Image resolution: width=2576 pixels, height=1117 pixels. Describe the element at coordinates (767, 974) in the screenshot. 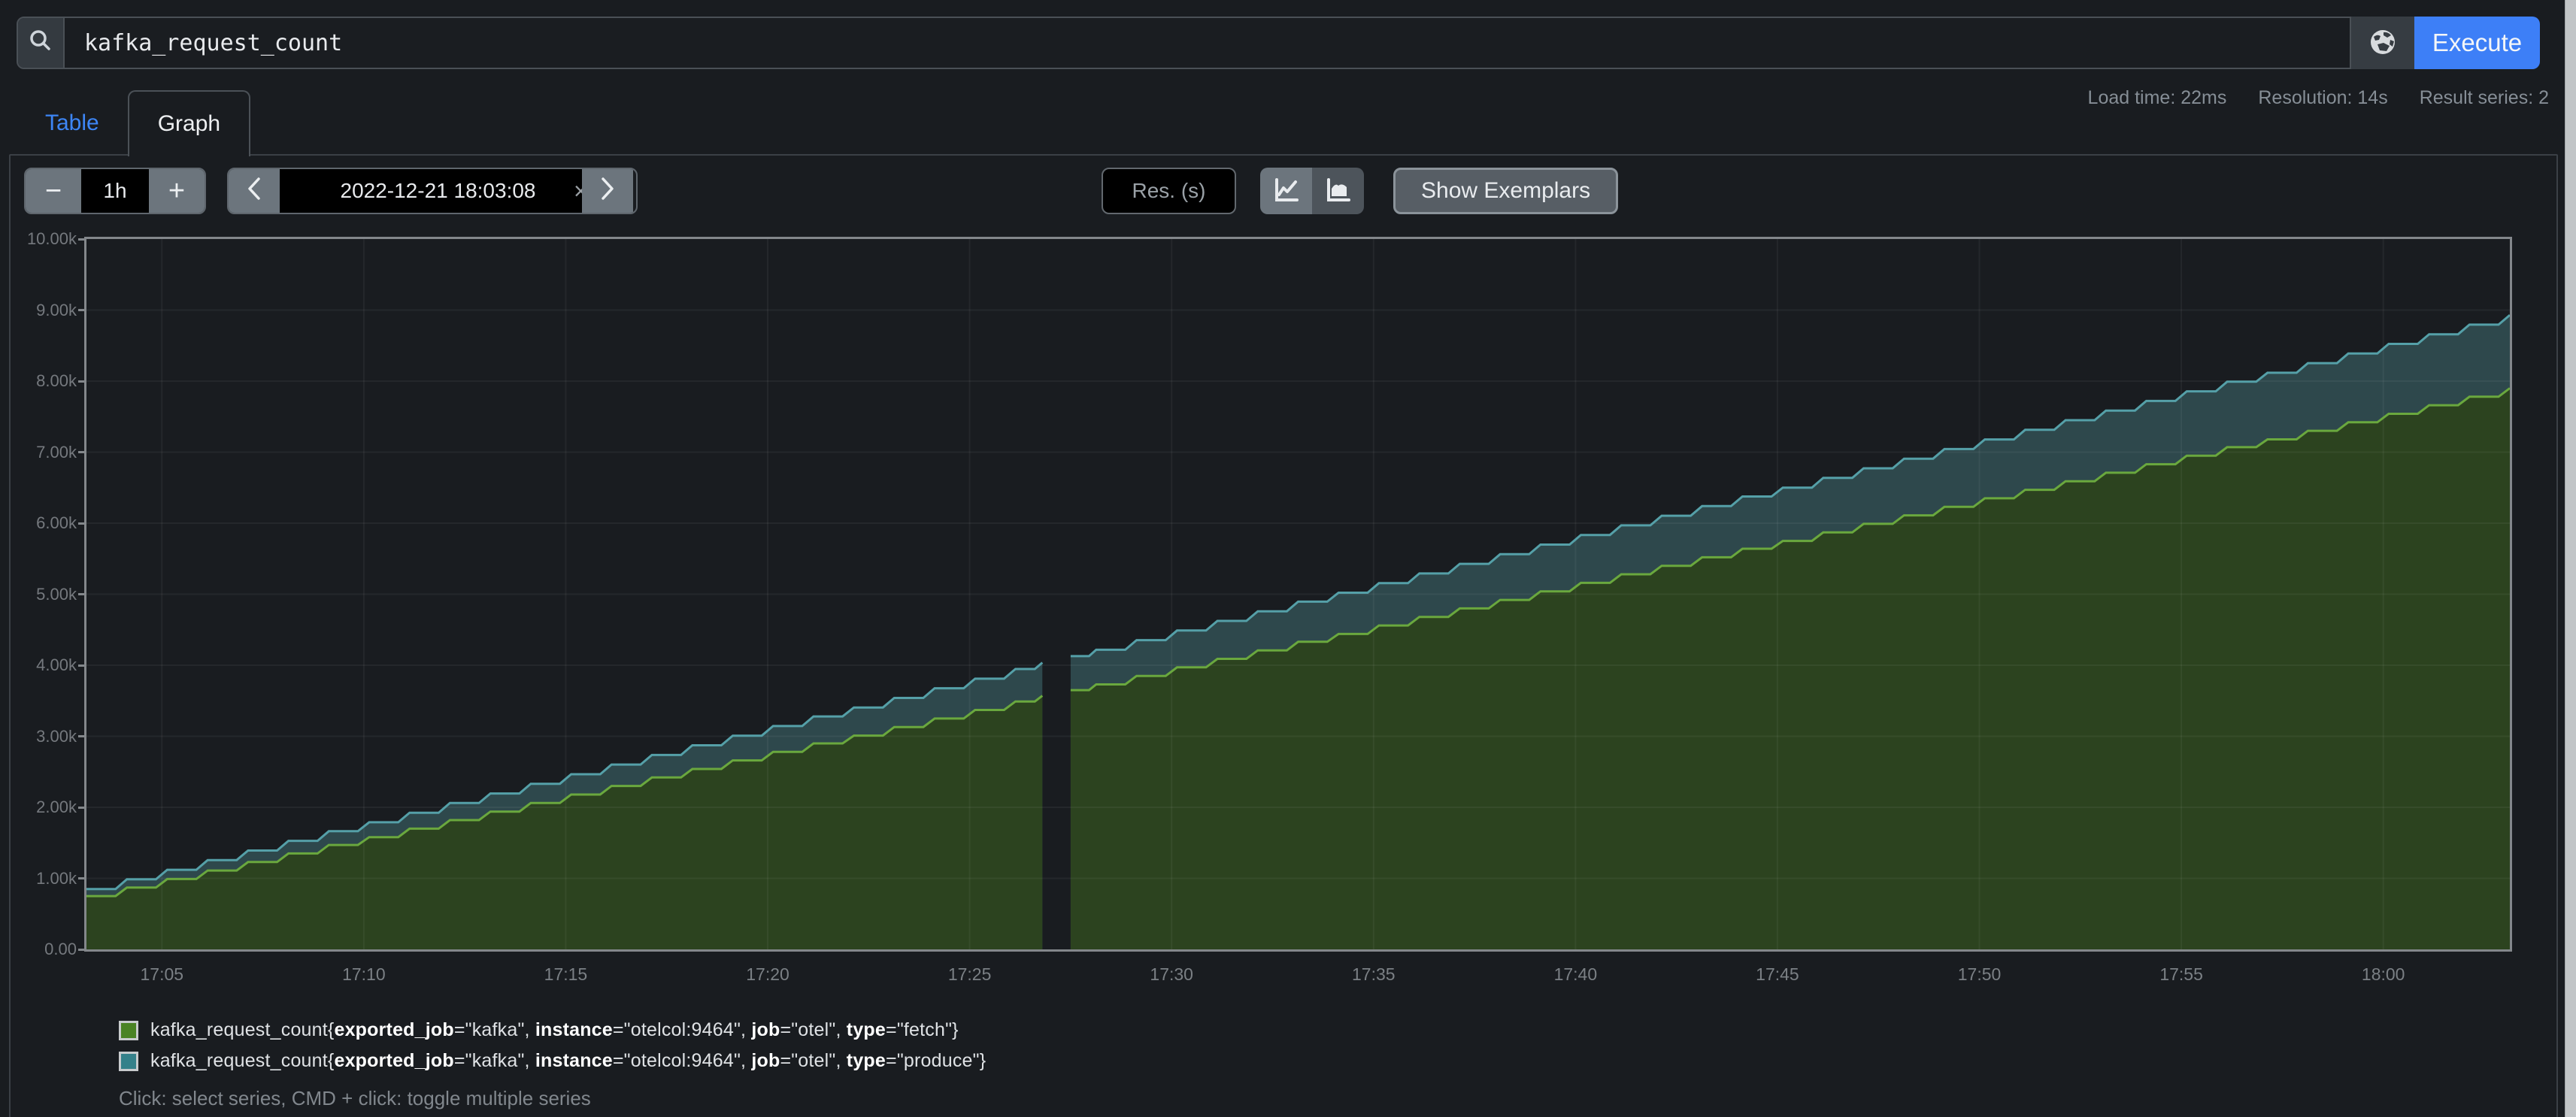

I see `x-tick-label: 17:20` at that location.